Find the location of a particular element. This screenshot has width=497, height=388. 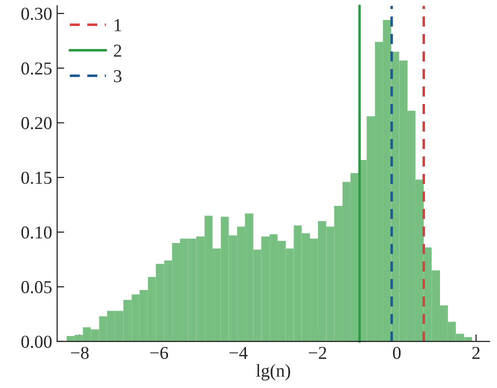

x-axis-title: lg(n) is located at coordinates (273, 372).